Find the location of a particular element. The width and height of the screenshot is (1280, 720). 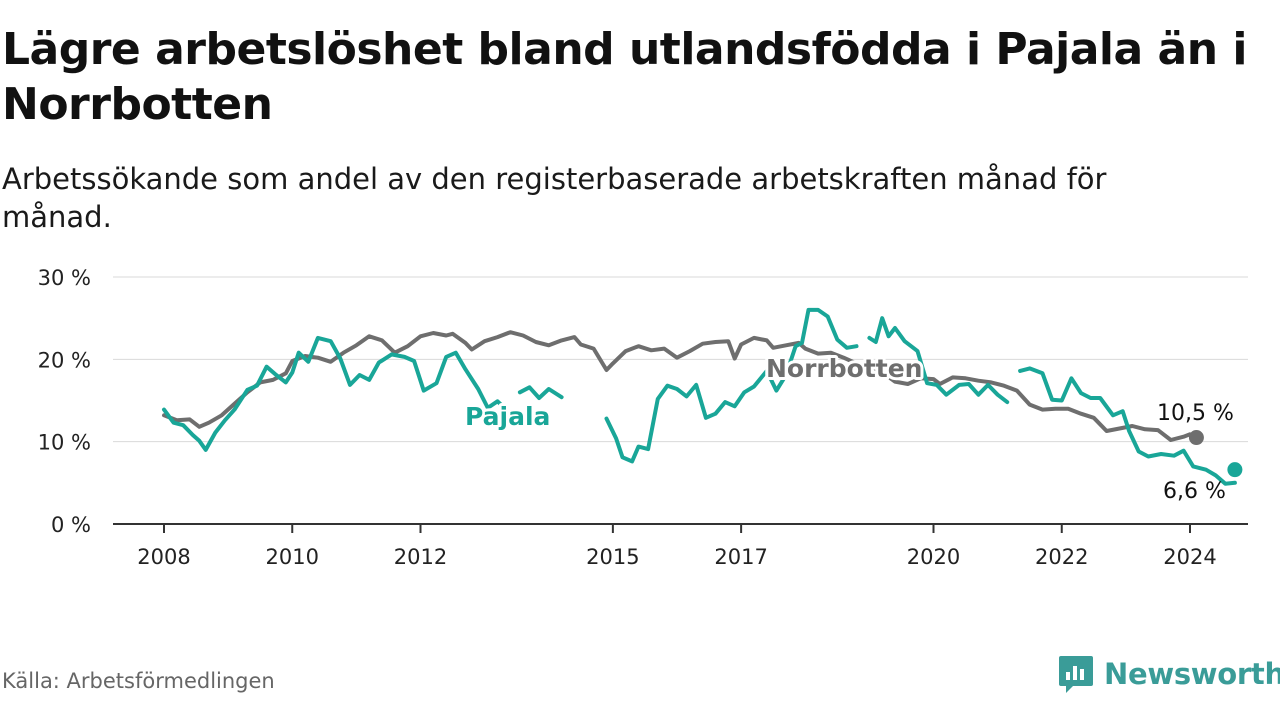

series-label-pajala: Pajala is located at coordinates (507, 416).